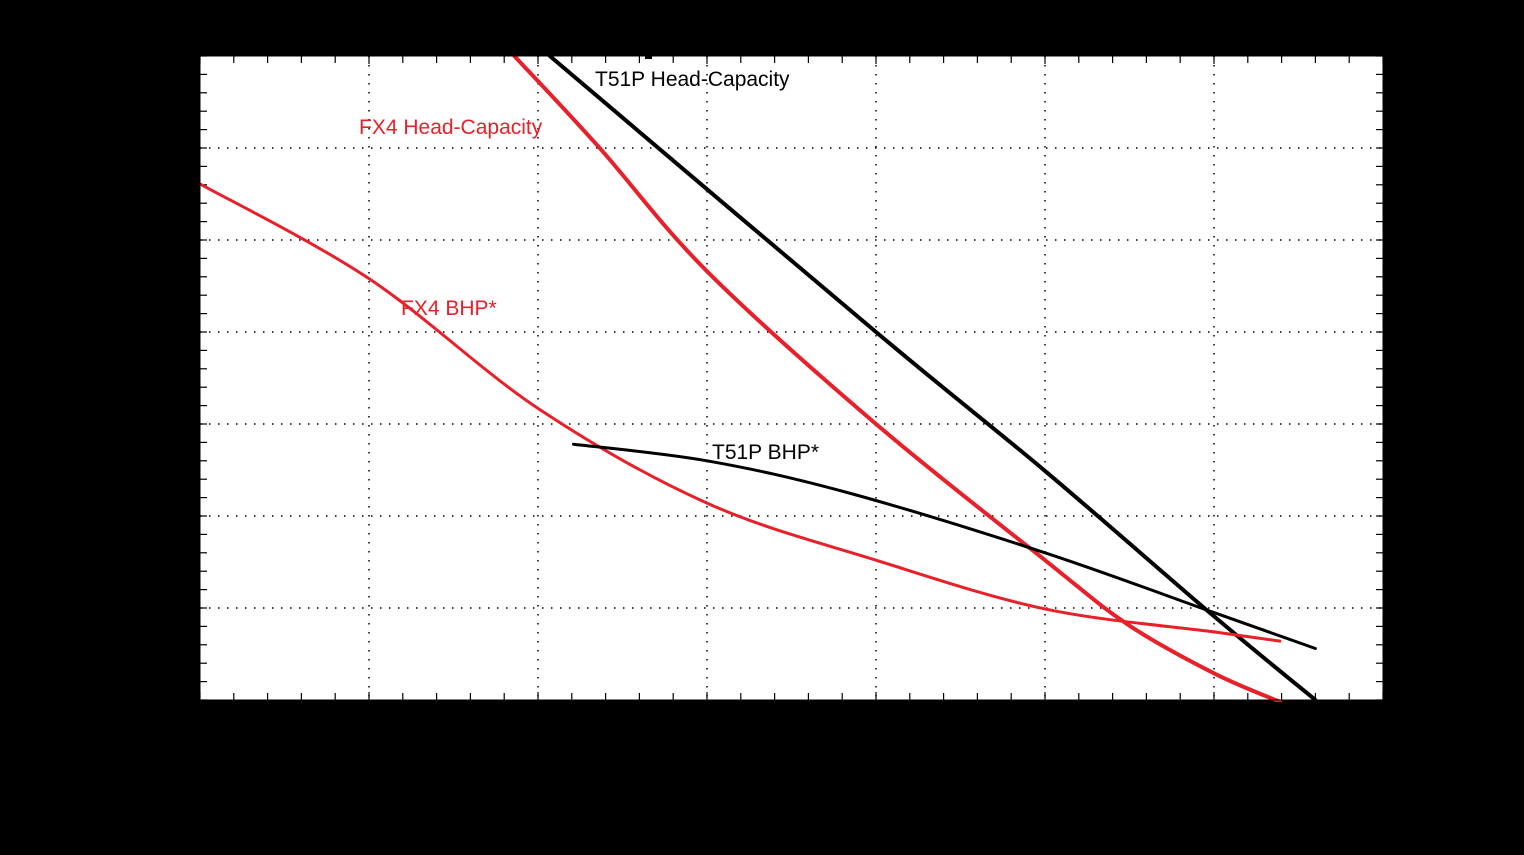  Describe the element at coordinates (765, 452) in the screenshot. I see `label-t51p-bhp: T51P BHP*` at that location.